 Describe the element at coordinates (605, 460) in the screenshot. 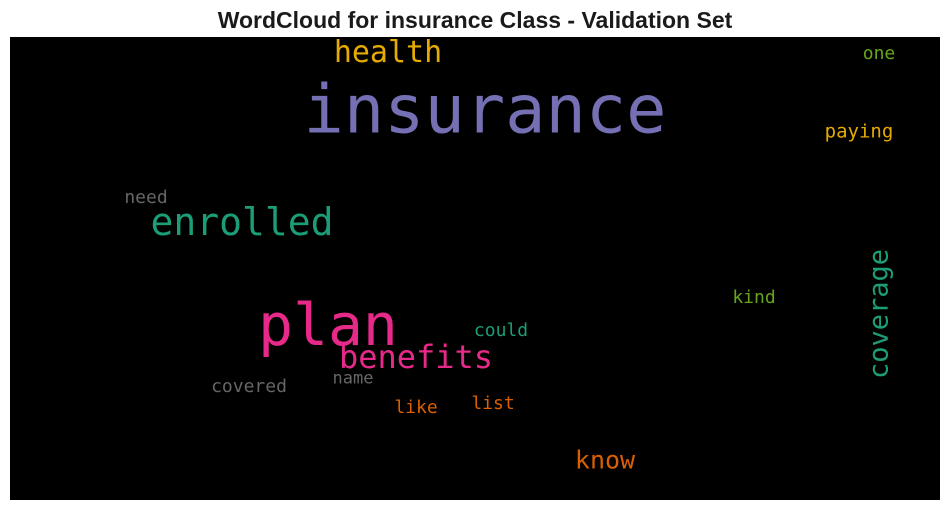

I see `word-know: know` at that location.